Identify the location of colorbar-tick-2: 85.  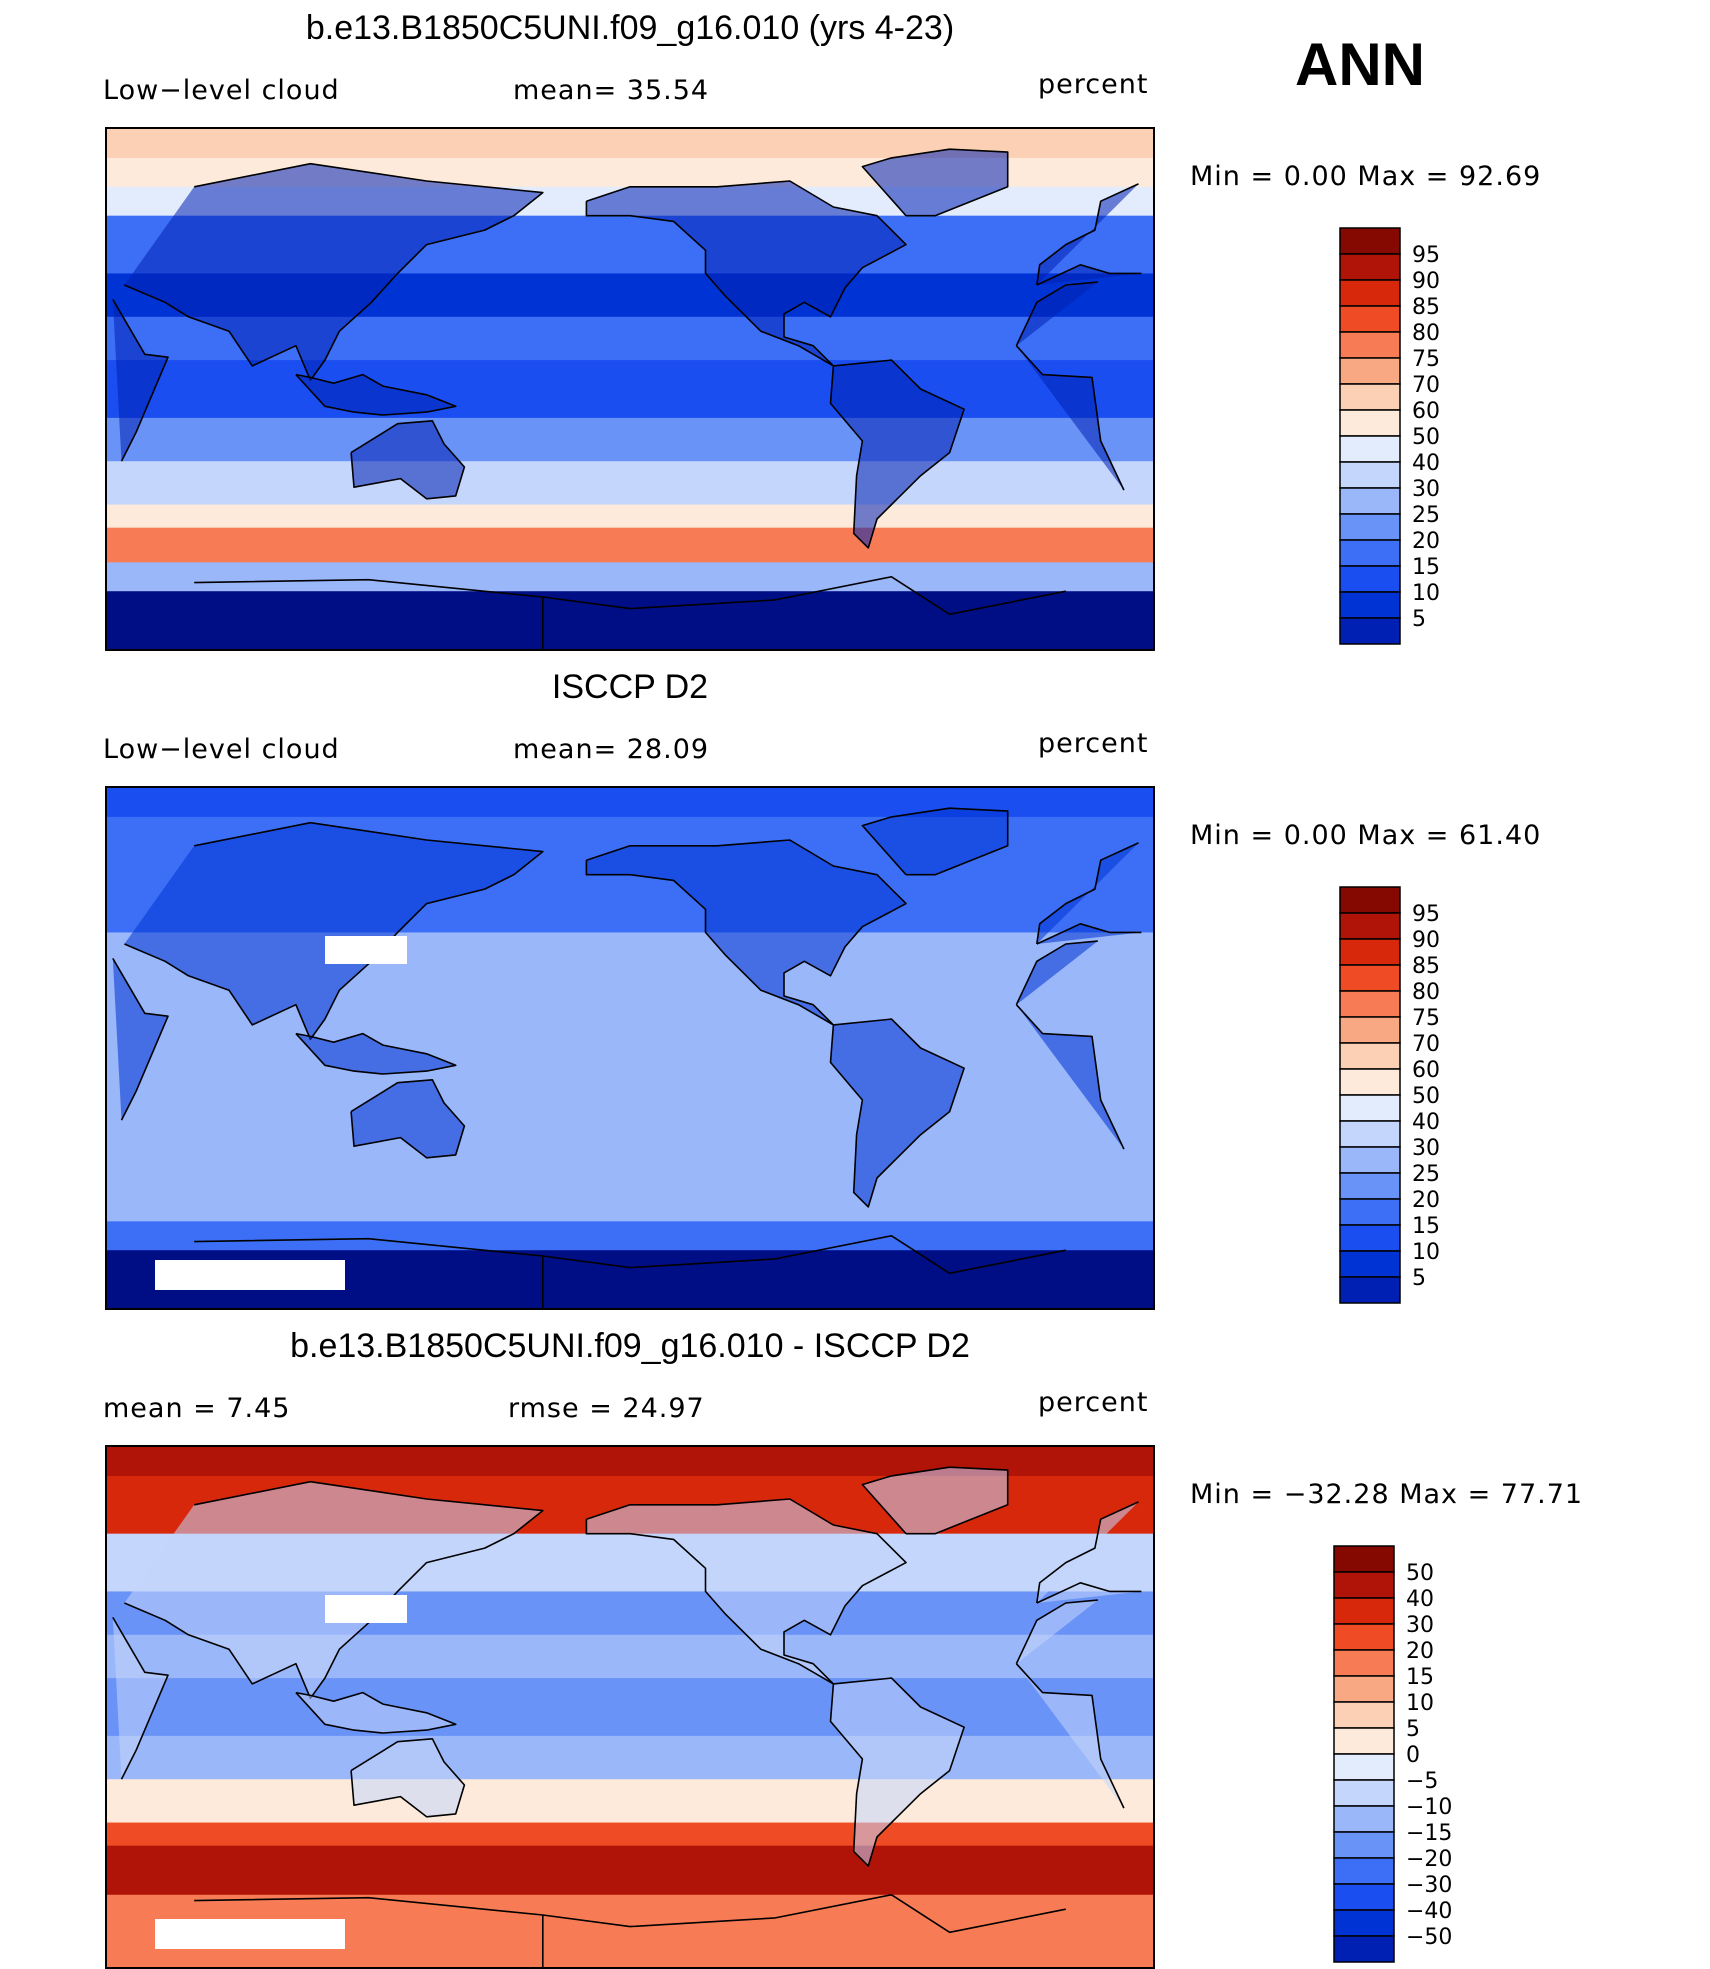
(1426, 307).